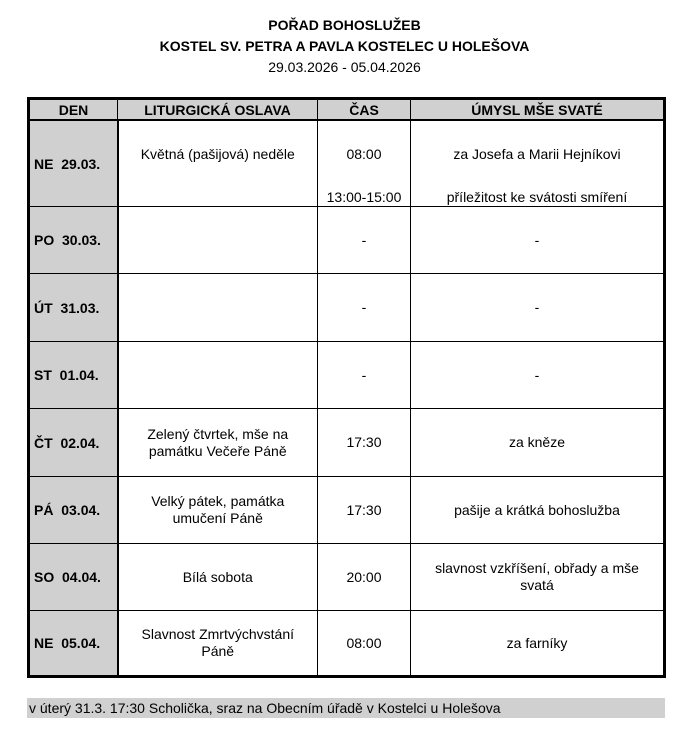  I want to click on time-text: 13:00-15:00, so click(364, 197).